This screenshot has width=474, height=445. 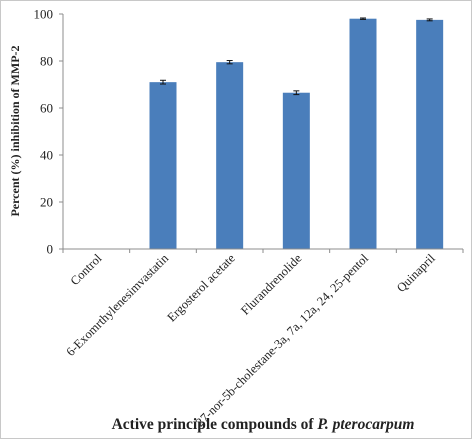 What do you see at coordinates (46, 108) in the screenshot?
I see `y-tick-label: 60` at bounding box center [46, 108].